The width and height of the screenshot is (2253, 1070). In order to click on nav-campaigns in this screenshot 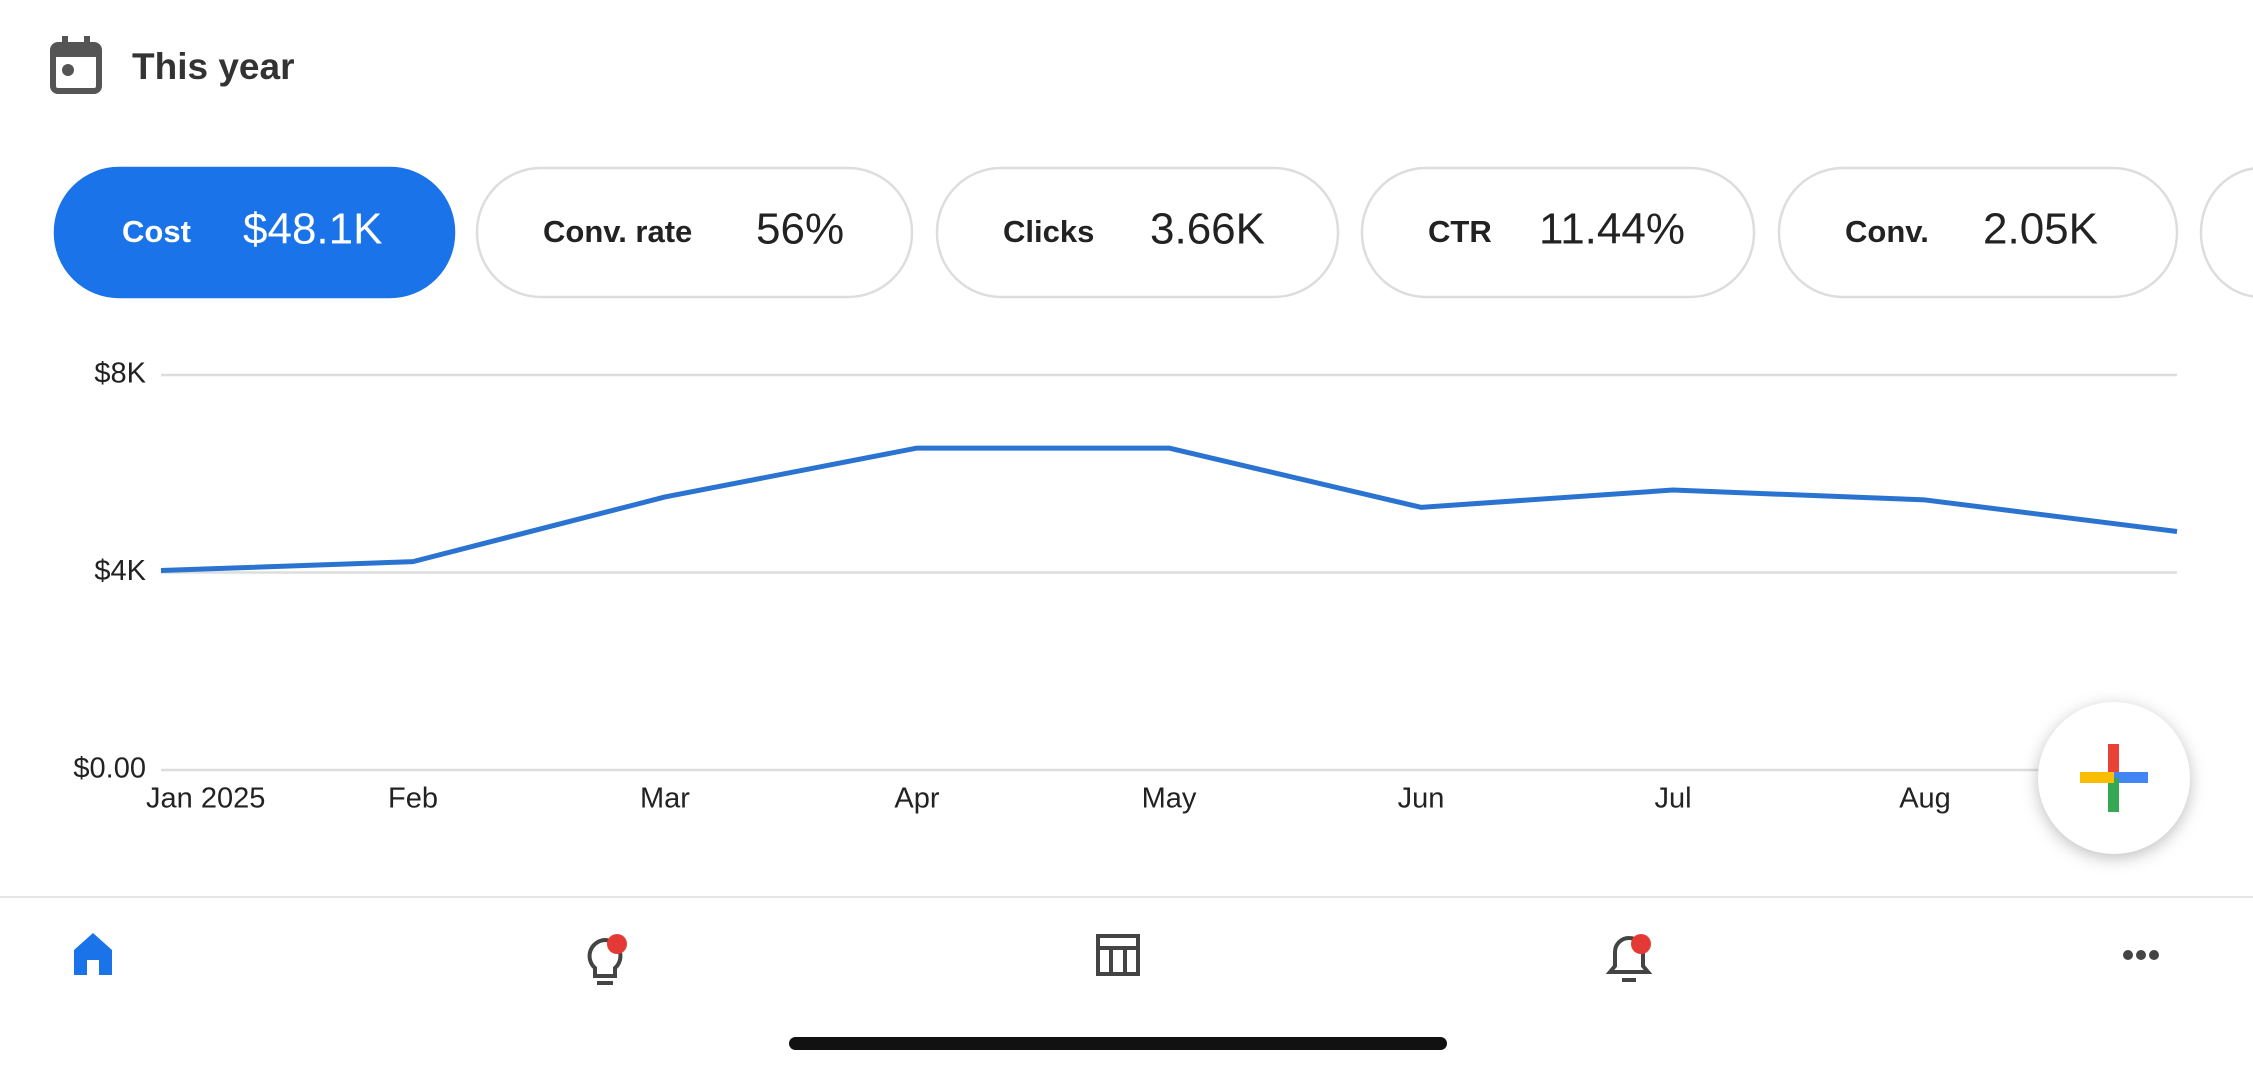, I will do `click(1118, 955)`.